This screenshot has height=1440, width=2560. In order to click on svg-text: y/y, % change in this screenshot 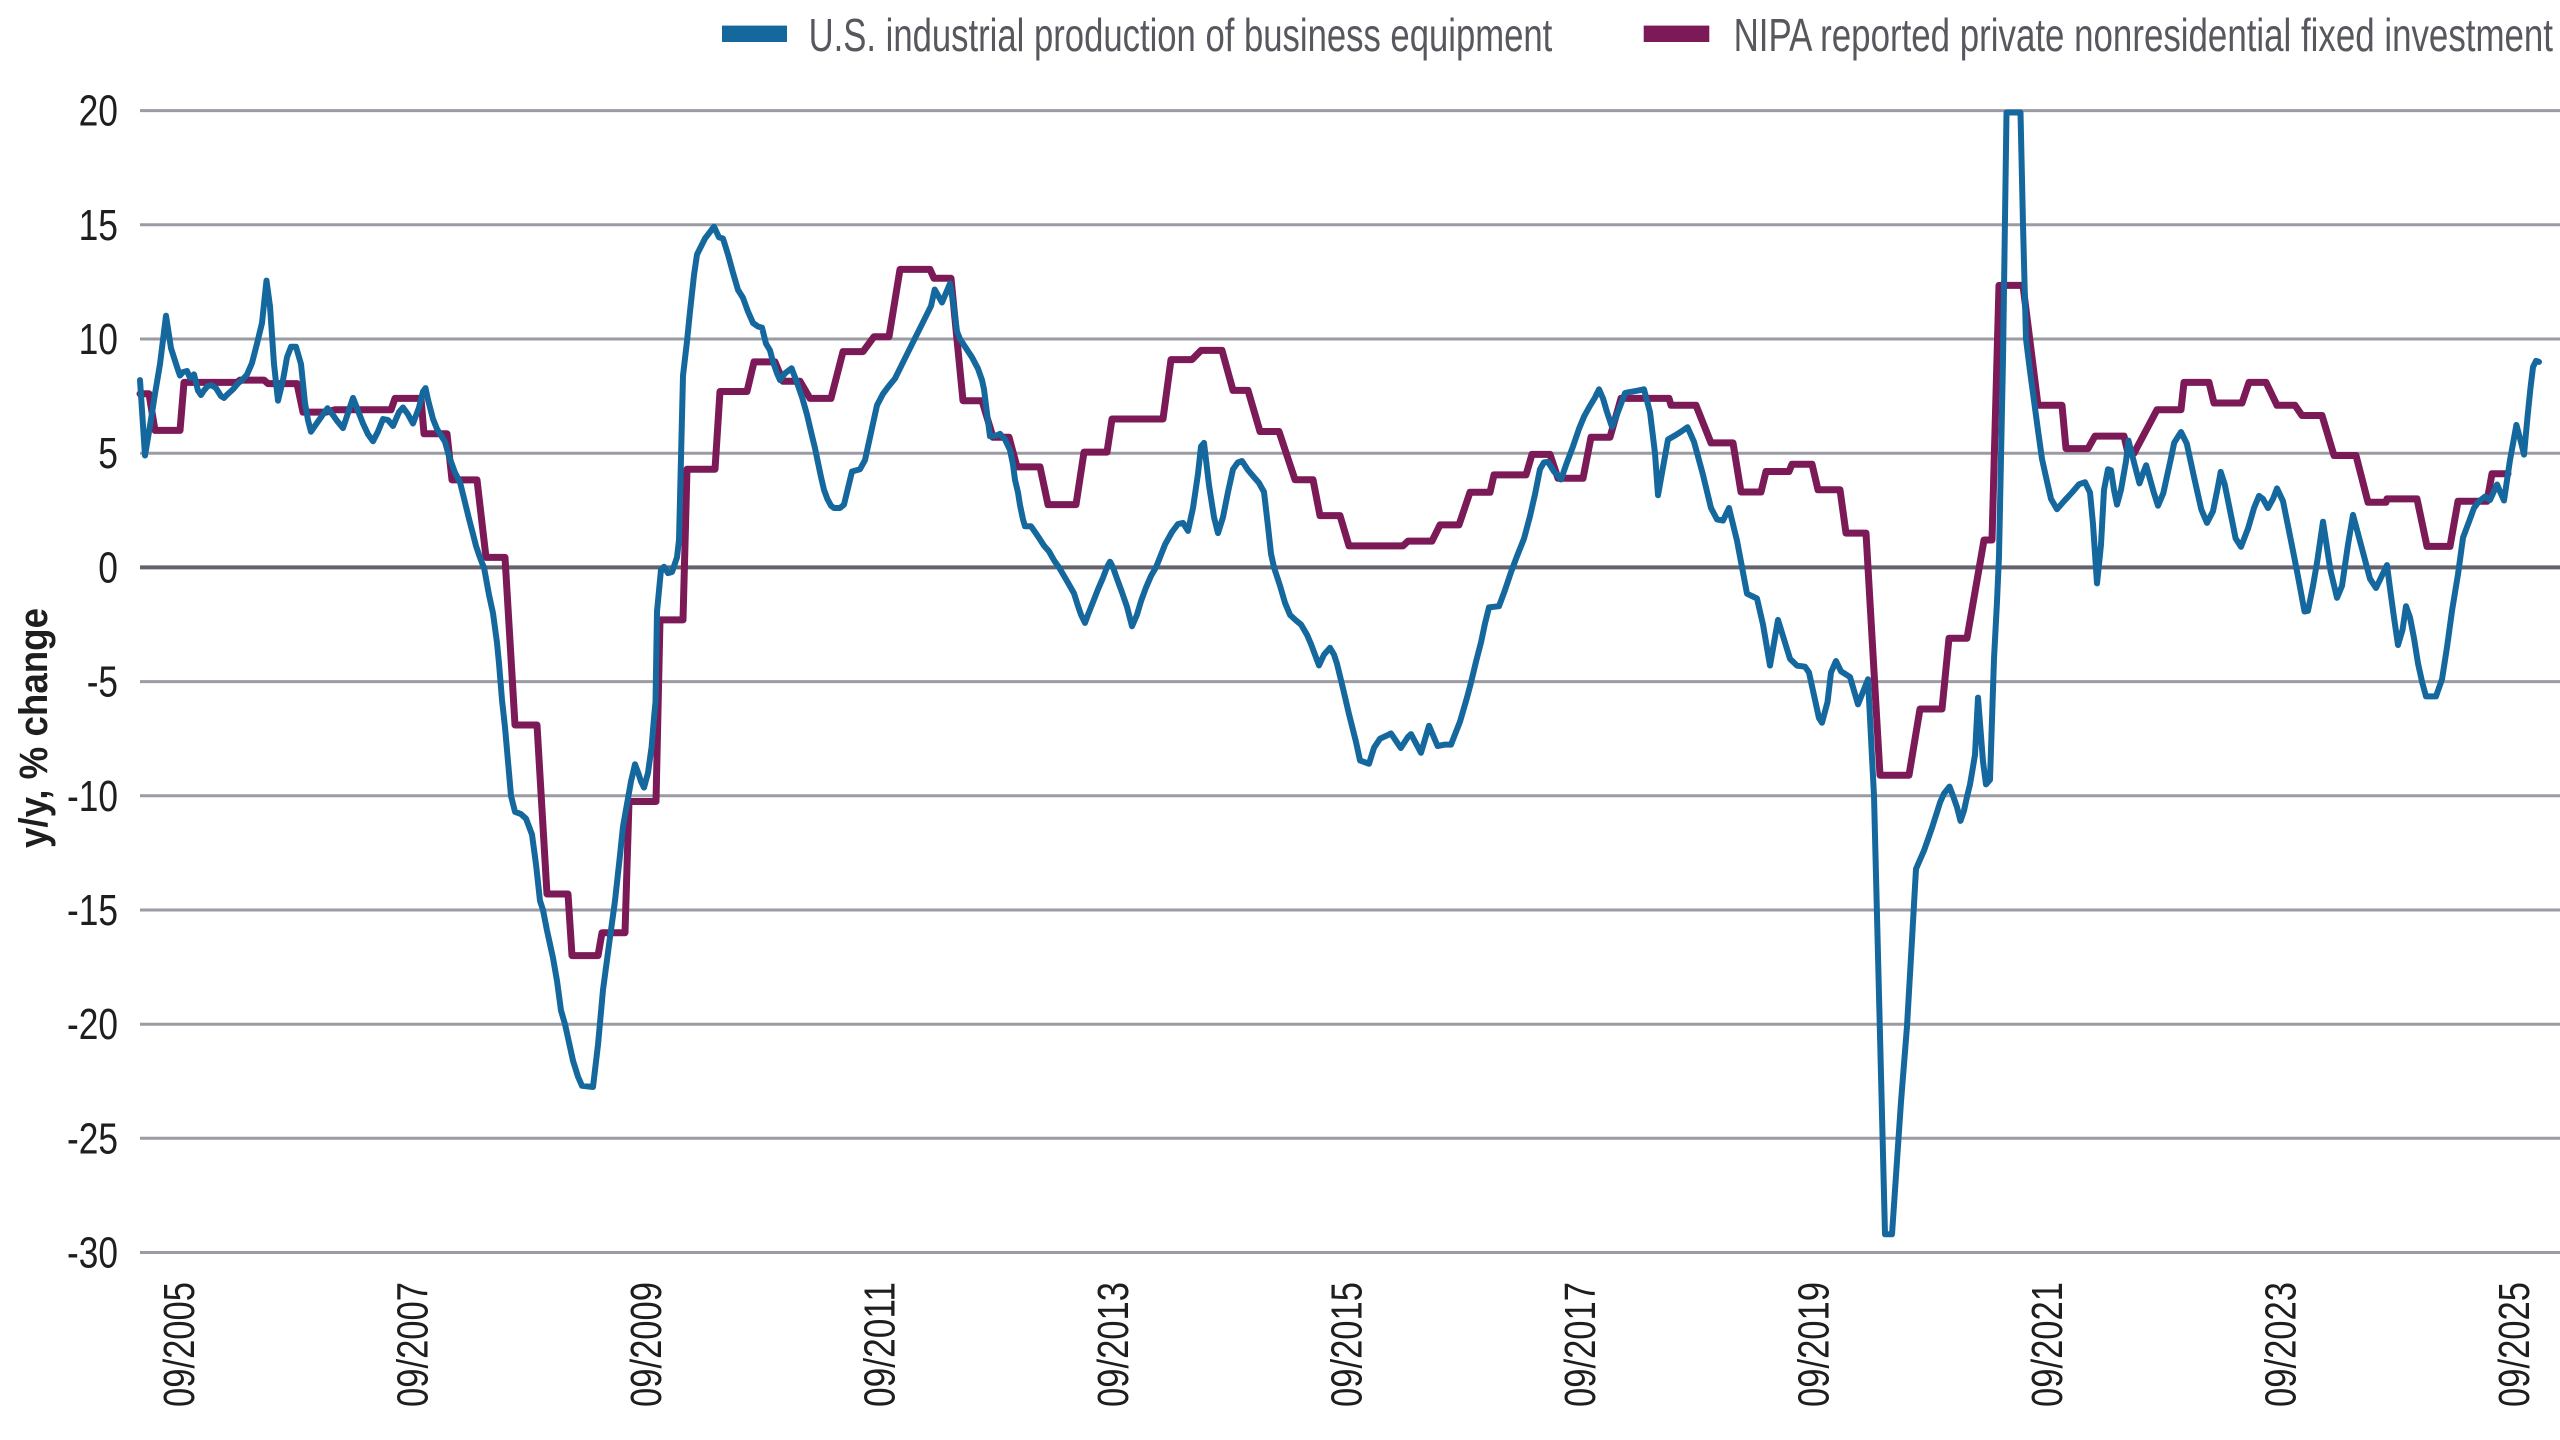, I will do `click(34, 728)`.